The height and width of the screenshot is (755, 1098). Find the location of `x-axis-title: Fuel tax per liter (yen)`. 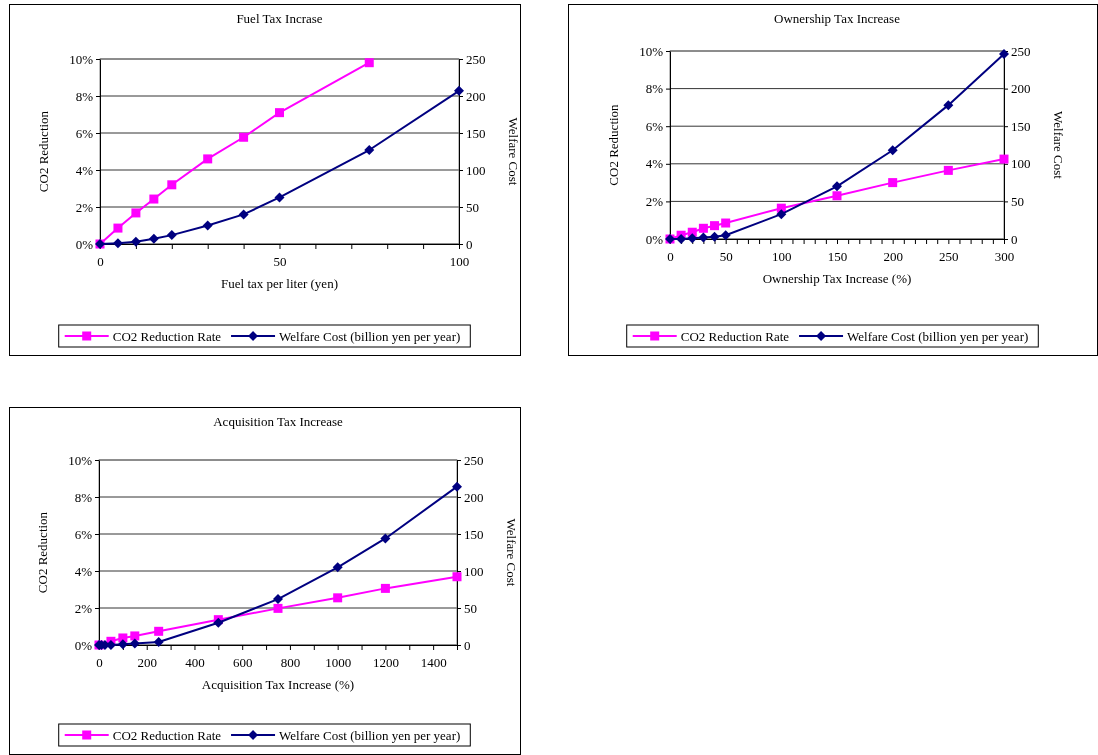

x-axis-title: Fuel tax per liter (yen) is located at coordinates (279, 283).